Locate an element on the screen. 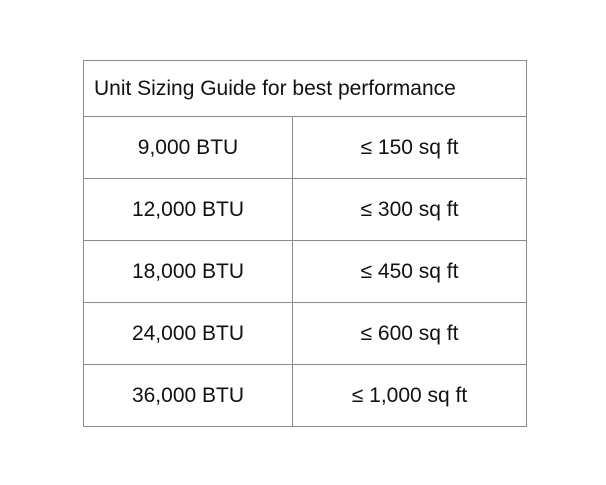 The width and height of the screenshot is (606, 485). table-row: 36,000 BTU ≤ 1,000 sq ft is located at coordinates (305, 395).